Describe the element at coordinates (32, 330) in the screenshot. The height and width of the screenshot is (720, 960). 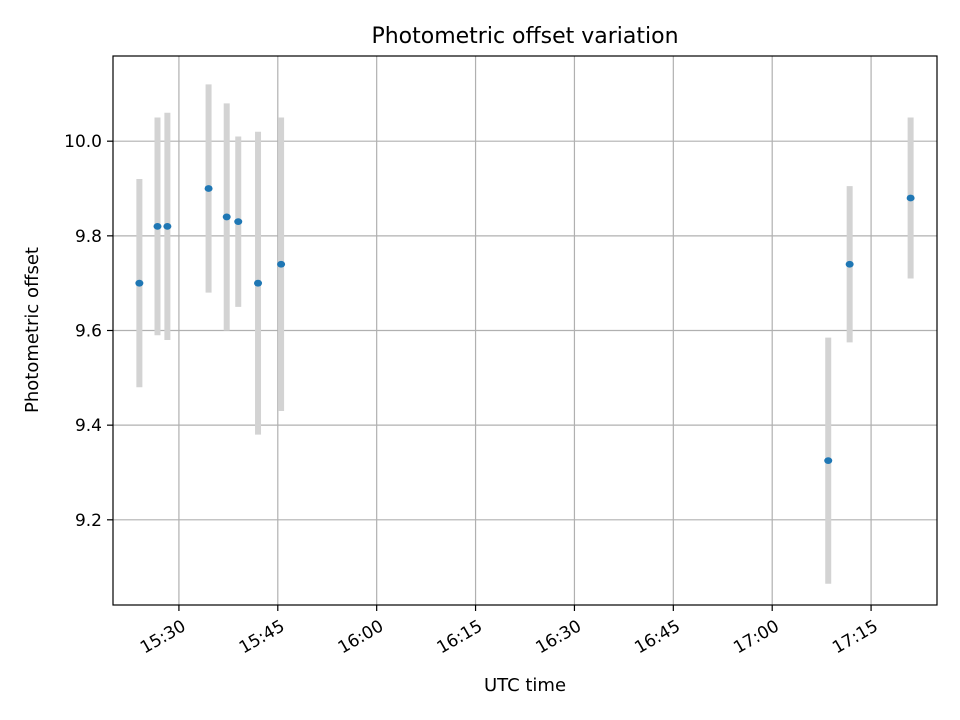
I see `y-axis-label: Photometric offset` at that location.